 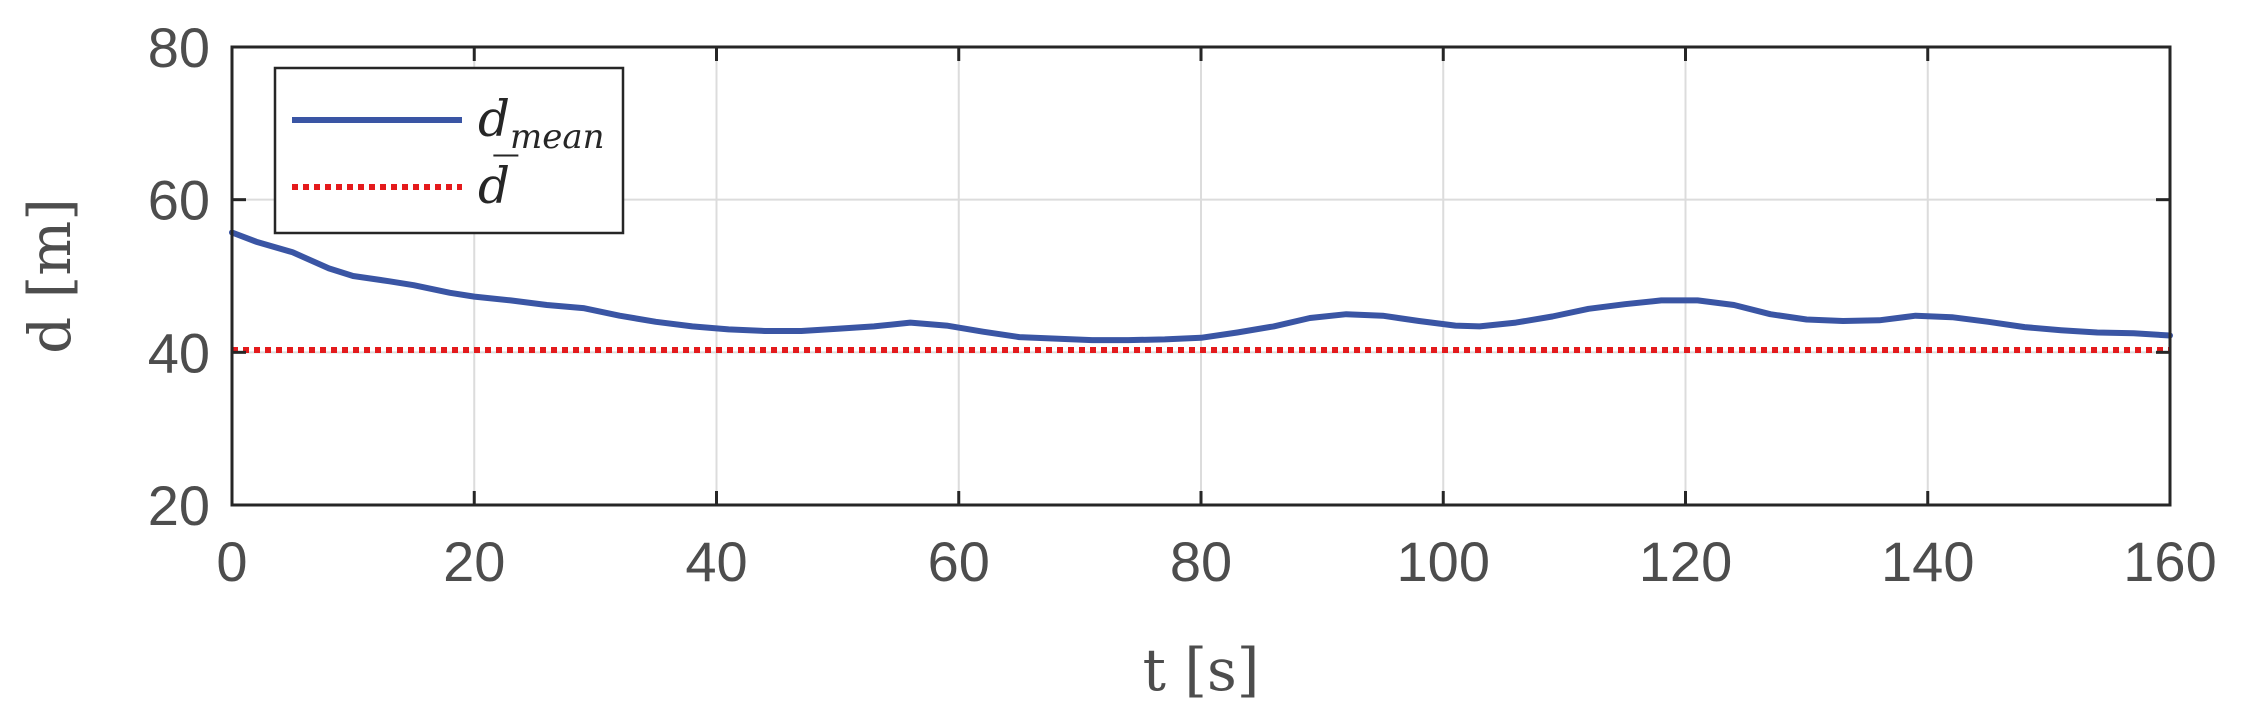 What do you see at coordinates (494, 119) in the screenshot?
I see `legend-label-d-mean-main: d` at bounding box center [494, 119].